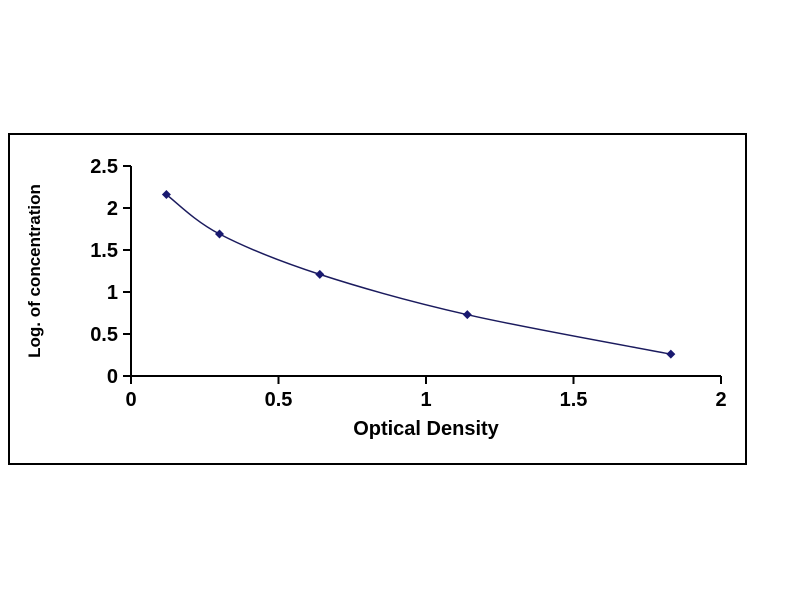  Describe the element at coordinates (574, 400) in the screenshot. I see `x-tick-label: 1.5` at that location.